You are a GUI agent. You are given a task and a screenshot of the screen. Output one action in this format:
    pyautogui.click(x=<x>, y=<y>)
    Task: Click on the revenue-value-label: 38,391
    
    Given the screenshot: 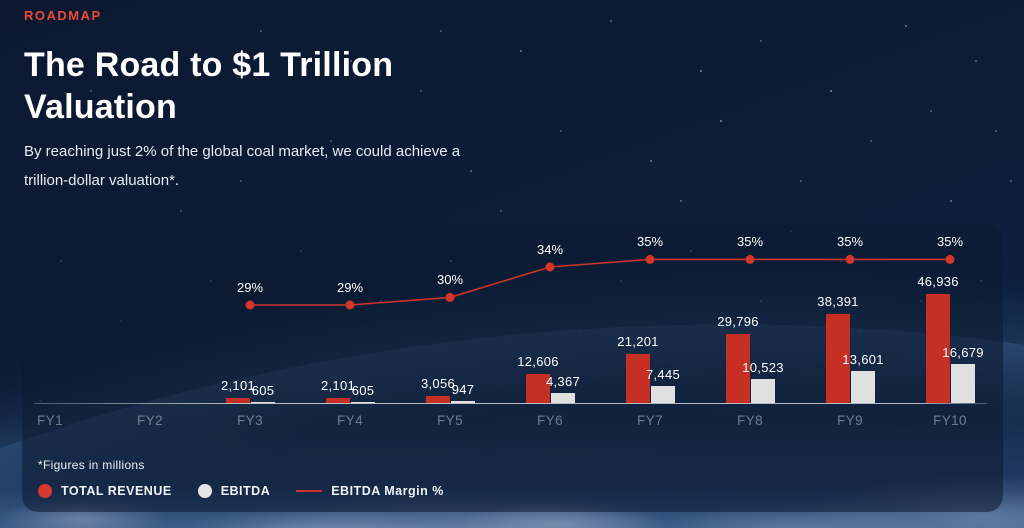 What is the action you would take?
    pyautogui.click(x=838, y=301)
    